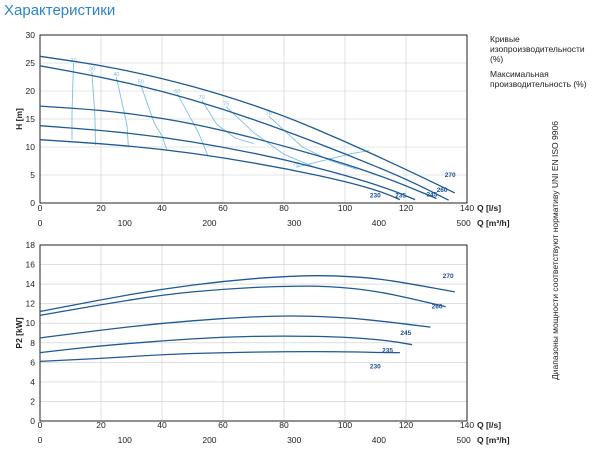 The width and height of the screenshot is (600, 449). Describe the element at coordinates (31, 91) in the screenshot. I see `chart1-y-tick-label: 20` at that location.